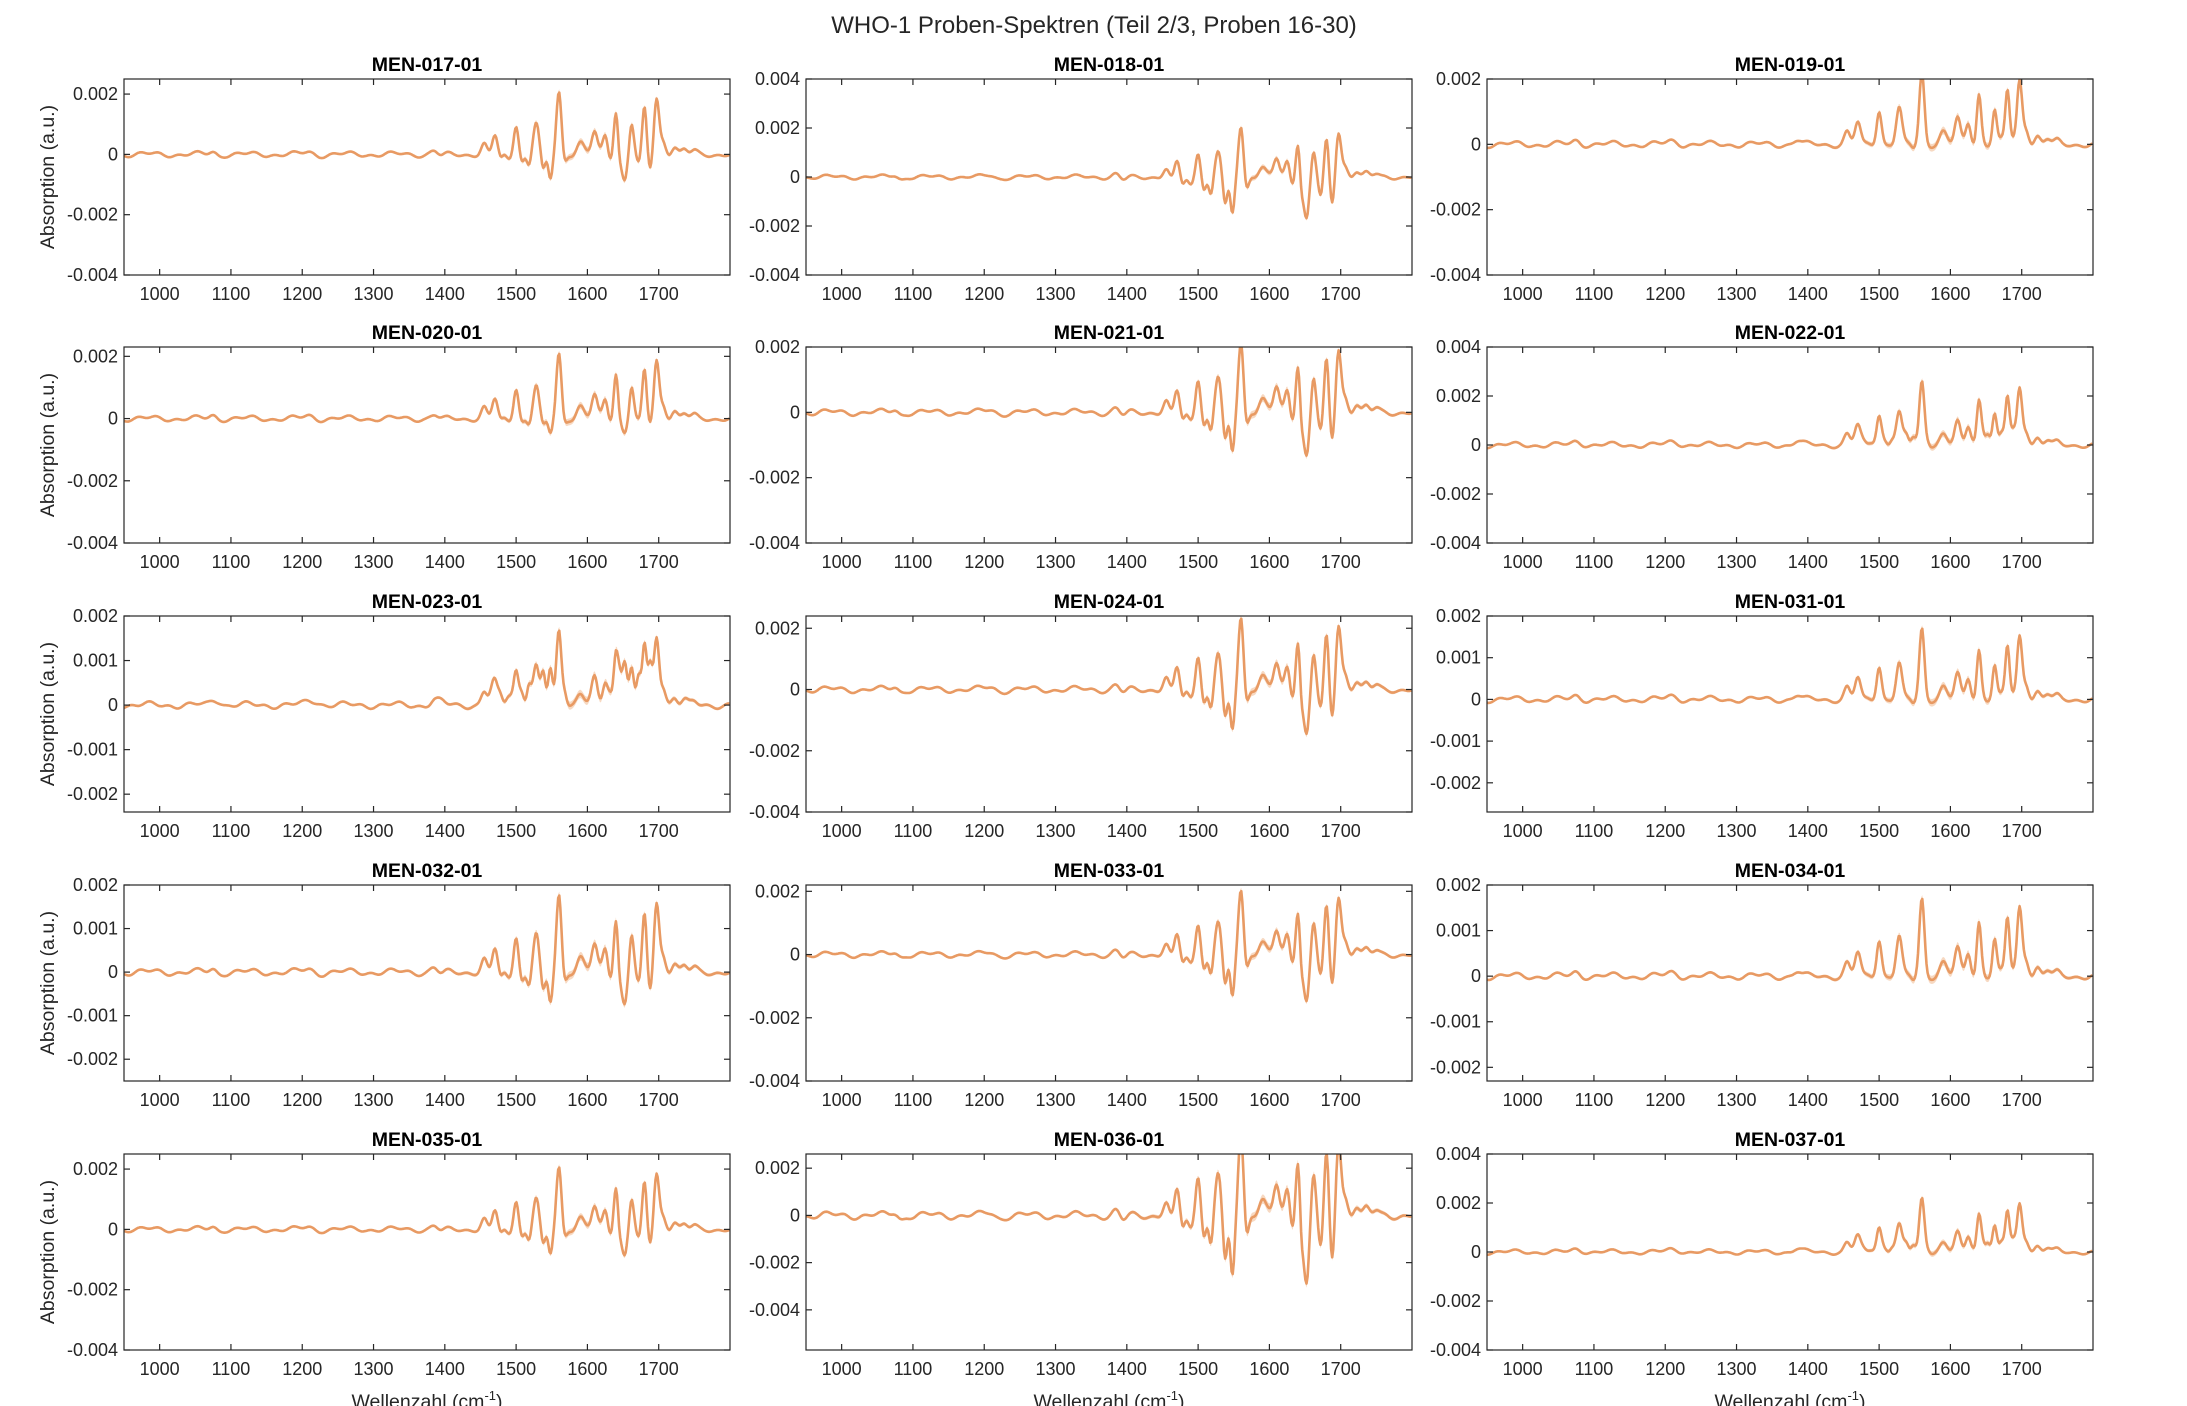  Describe the element at coordinates (427, 1397) in the screenshot. I see `x-axis-label: Wellenzahl (cm-1)` at that location.